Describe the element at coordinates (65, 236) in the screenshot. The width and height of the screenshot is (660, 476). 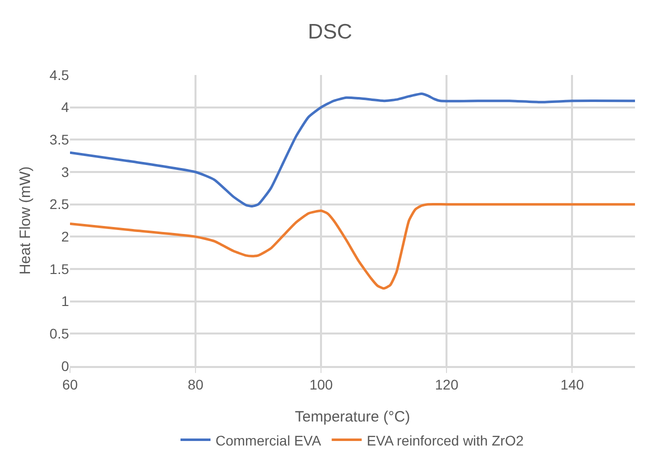
I see `y-tick-label: 2` at that location.